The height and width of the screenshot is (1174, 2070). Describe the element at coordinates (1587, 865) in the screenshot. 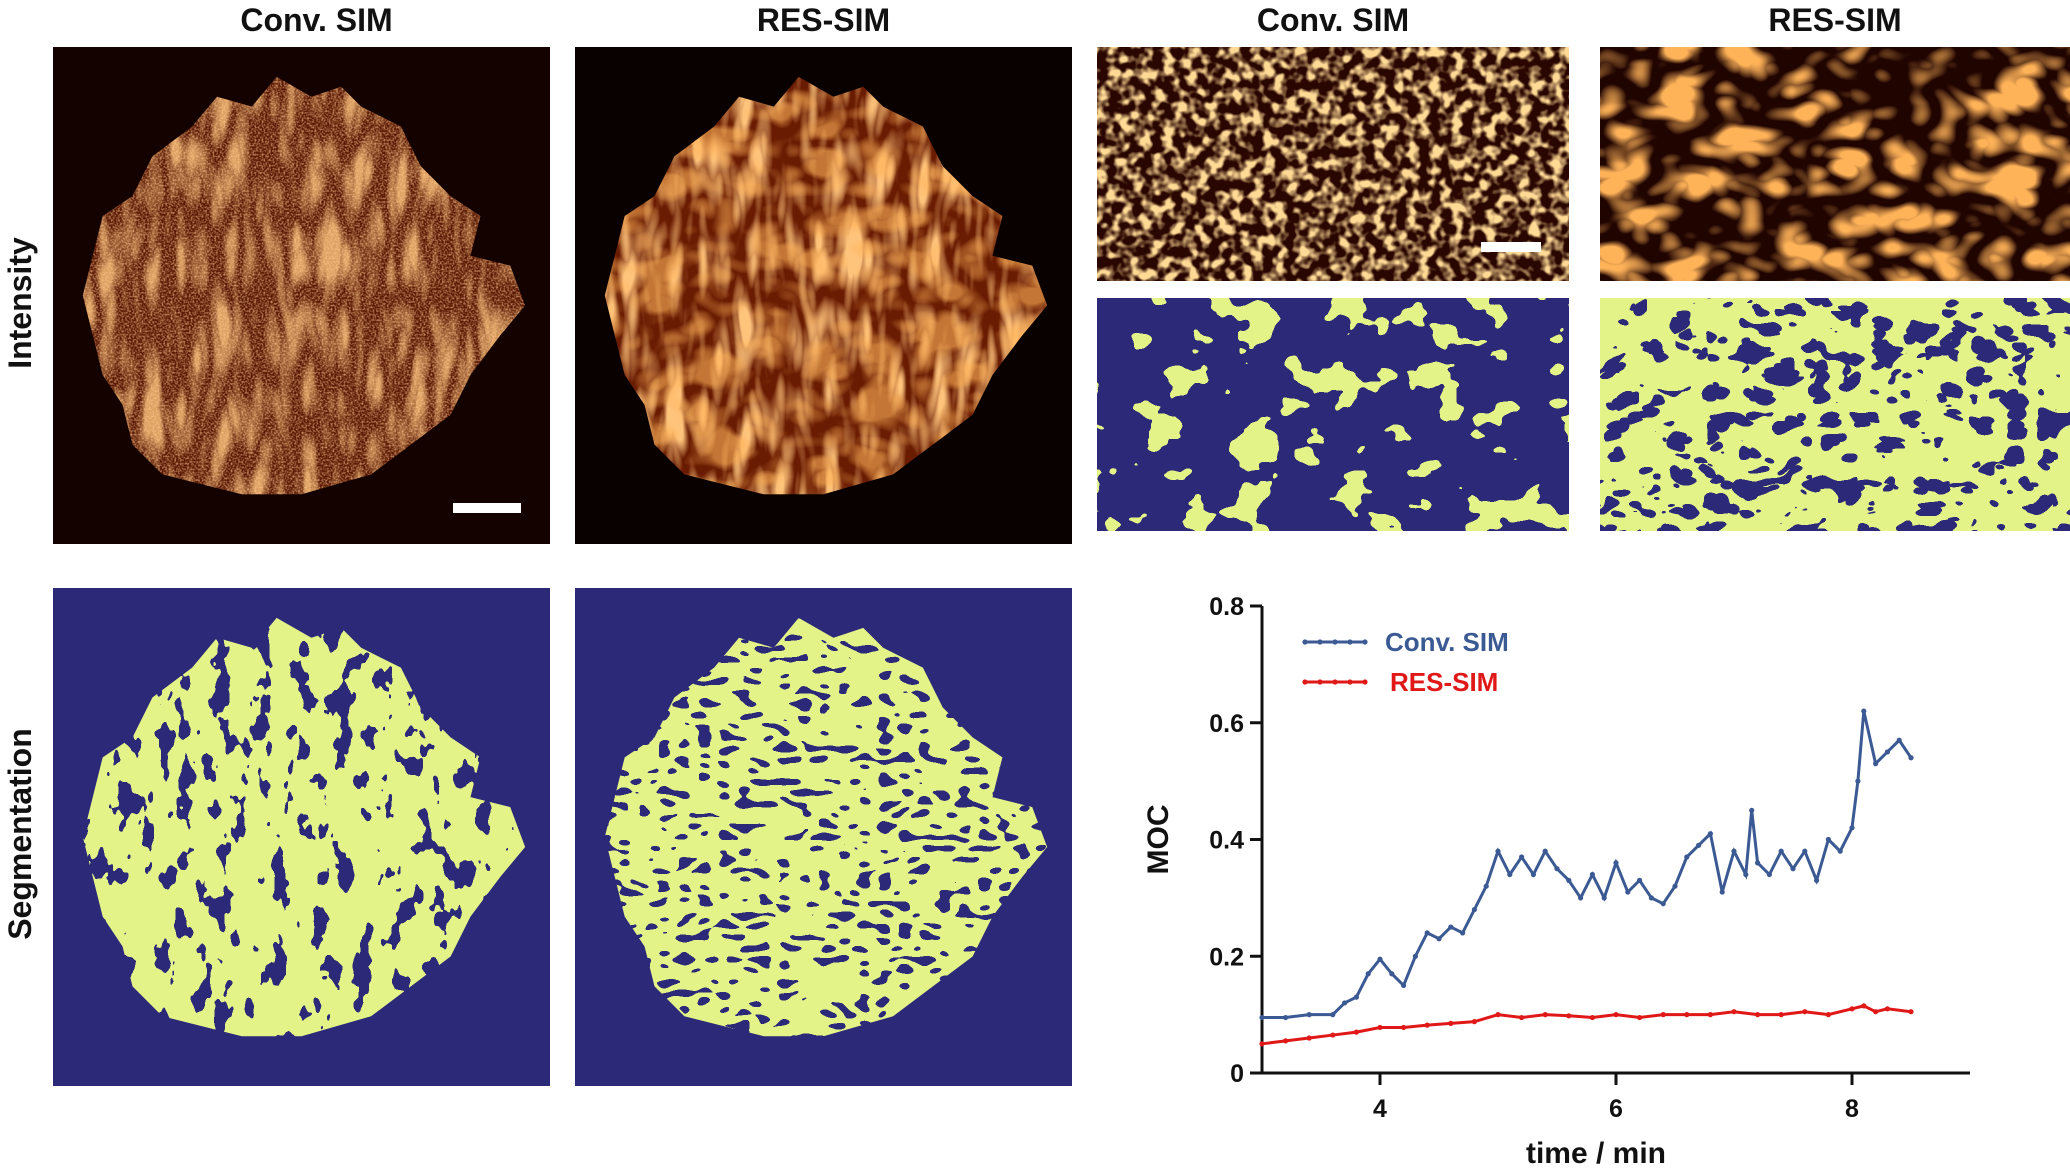

I see `series-line-conv-sim` at that location.